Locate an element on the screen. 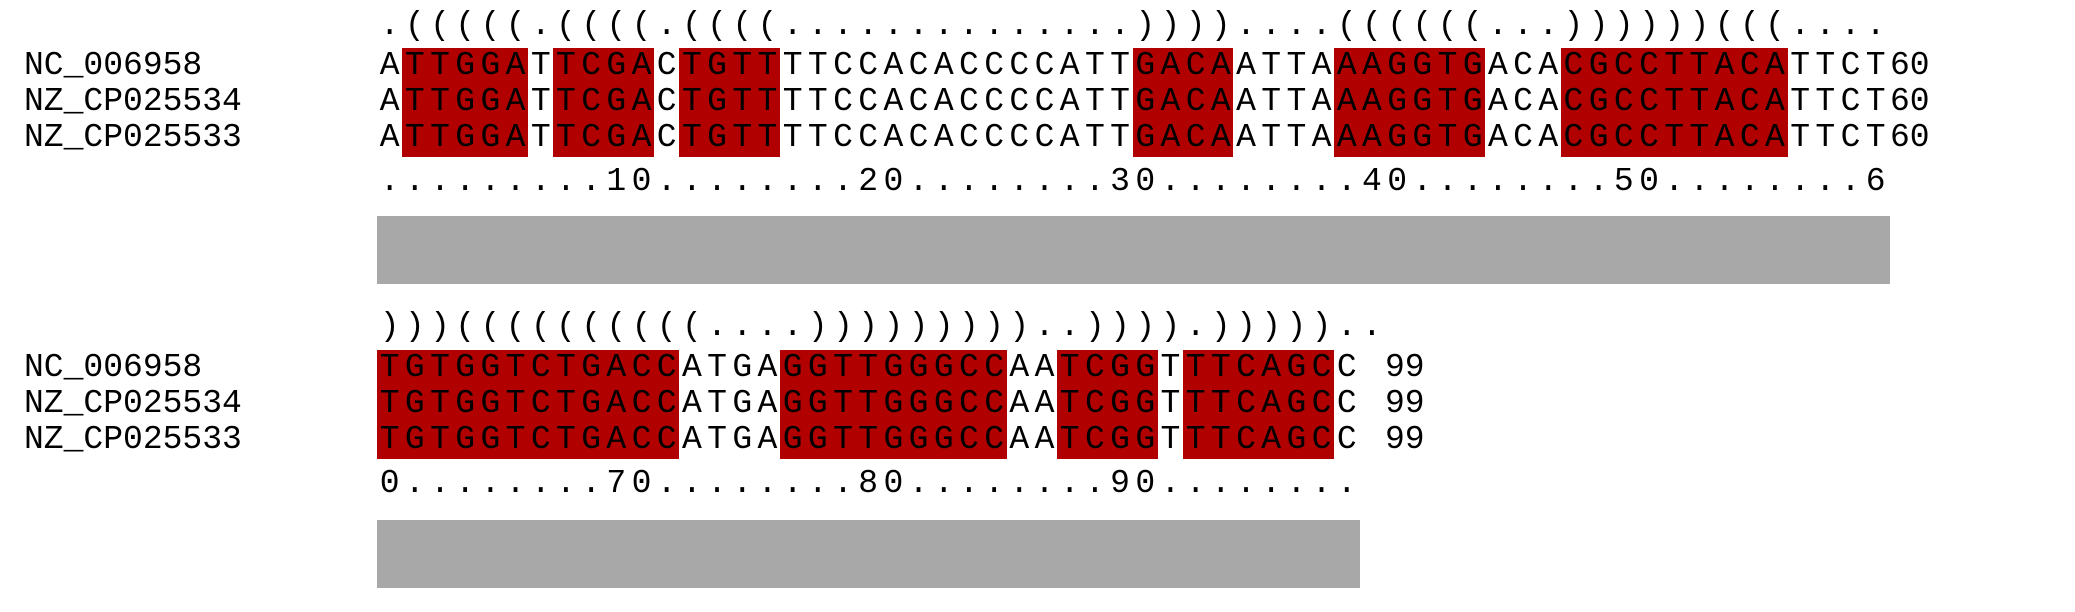 This screenshot has width=2075, height=612. sequence-position-count: 99 is located at coordinates (1405, 403).